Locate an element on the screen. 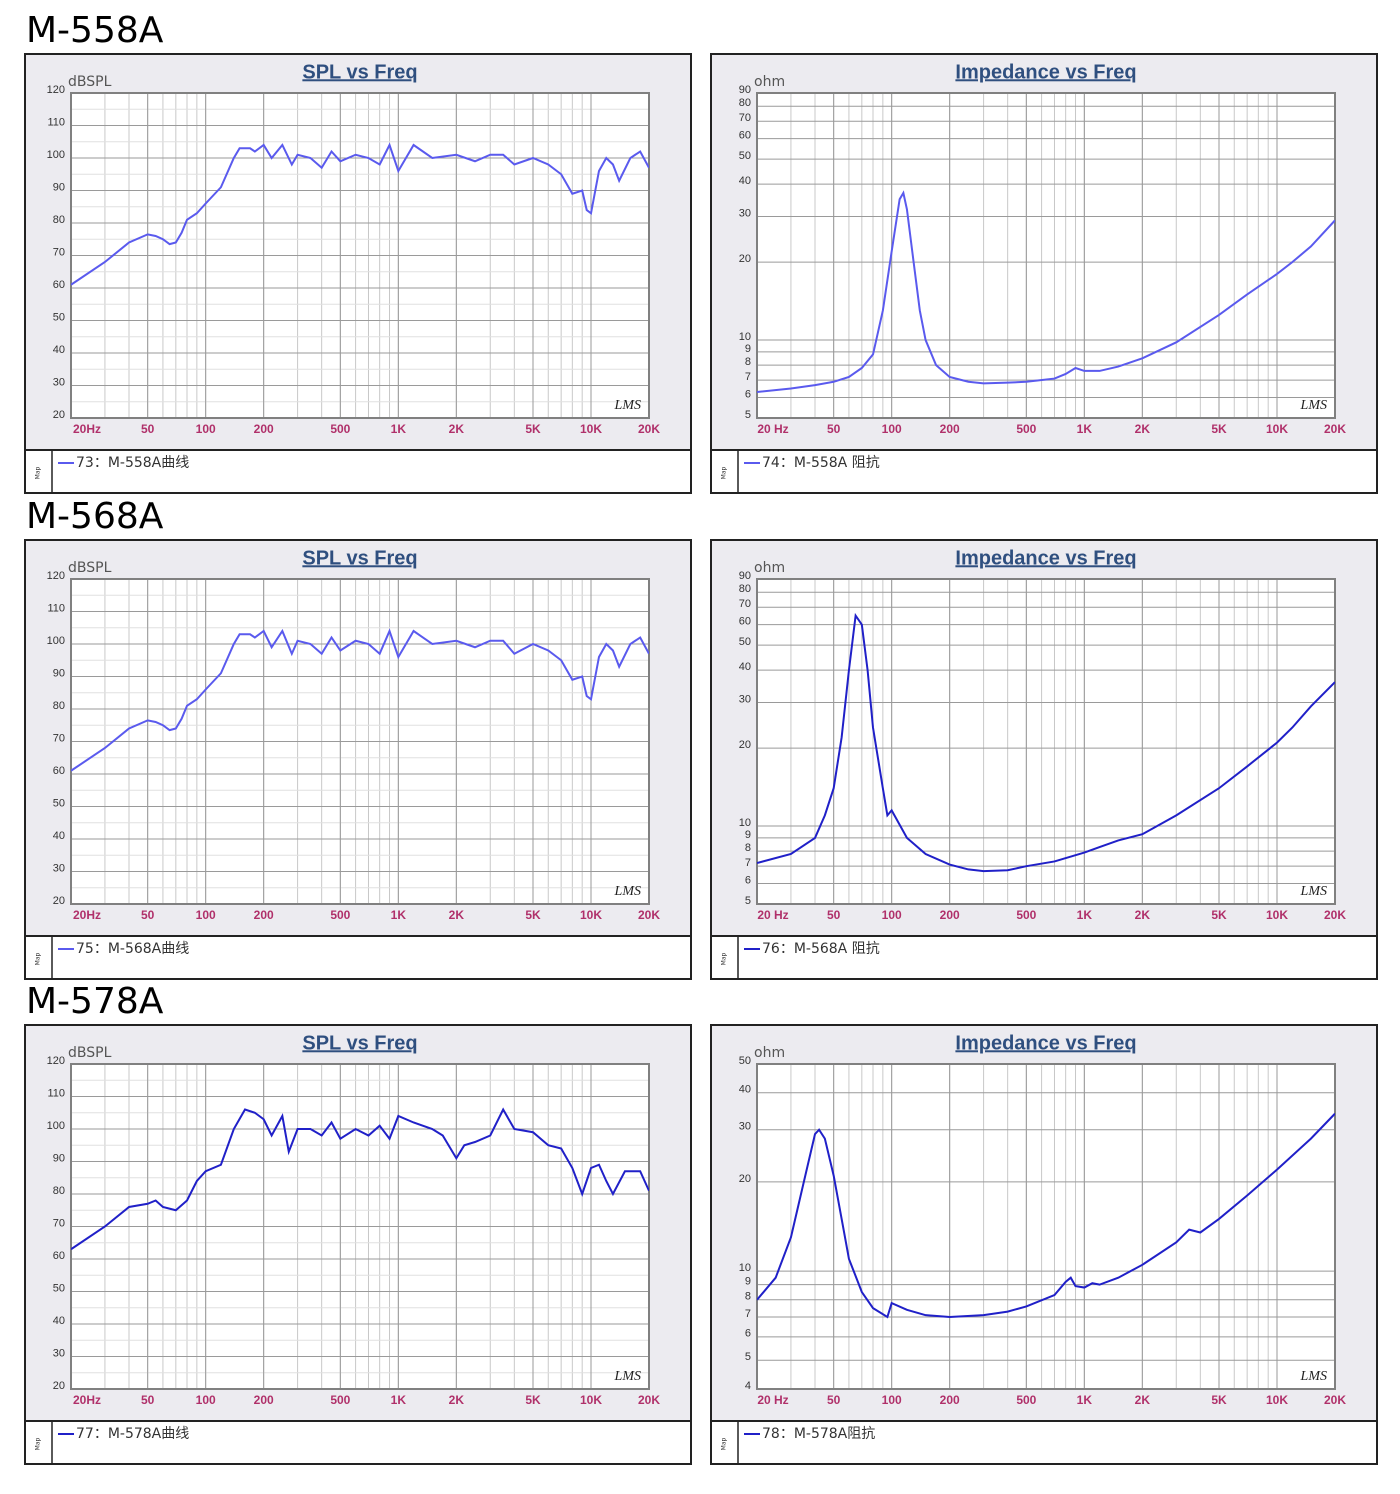  legend-label: 78：M-578A阻抗 is located at coordinates (818, 1434).